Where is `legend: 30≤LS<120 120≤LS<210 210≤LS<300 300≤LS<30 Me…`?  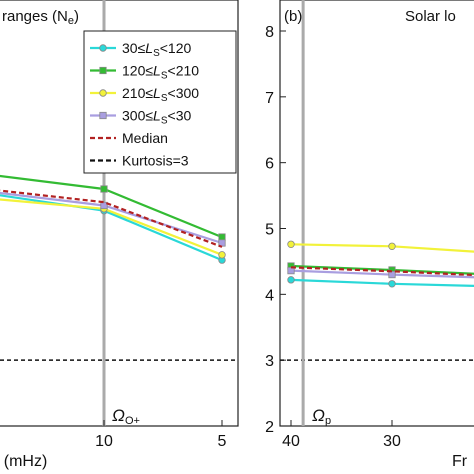
legend: 30≤LS<120 120≤LS<210 210≤LS<300 300≤LS<30 Me… is located at coordinates (160, 102).